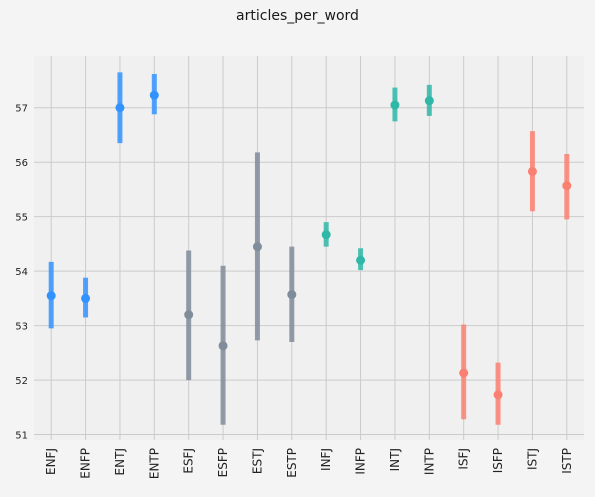 This screenshot has width=595, height=497. I want to click on x-tick-label: ESTP, so click(292, 463).